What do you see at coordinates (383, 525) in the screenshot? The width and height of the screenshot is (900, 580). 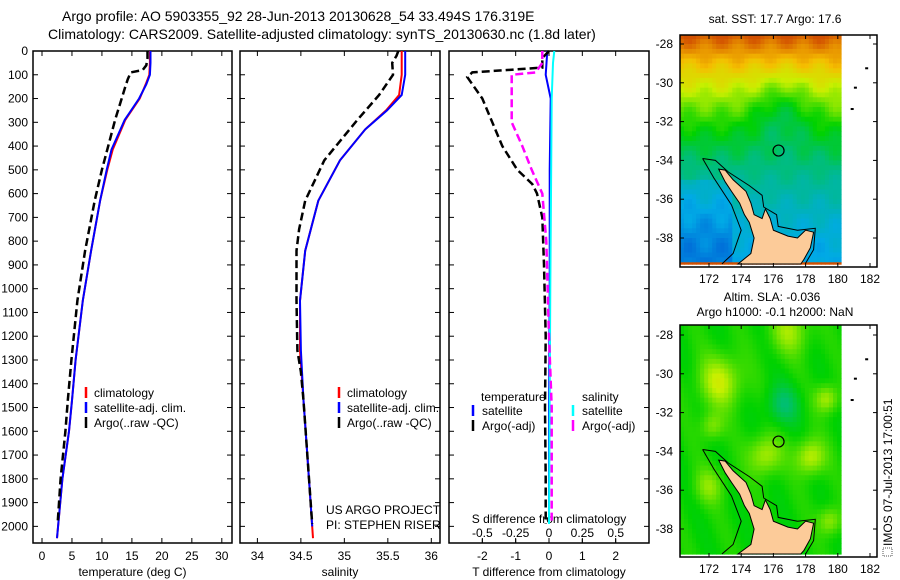 I see `pi-label: PI: STEPHEN RISER` at bounding box center [383, 525].